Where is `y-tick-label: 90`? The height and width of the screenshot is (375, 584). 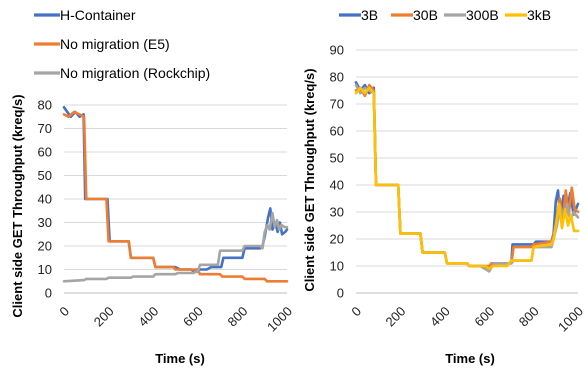
y-tick-label: 90 is located at coordinates (337, 50).